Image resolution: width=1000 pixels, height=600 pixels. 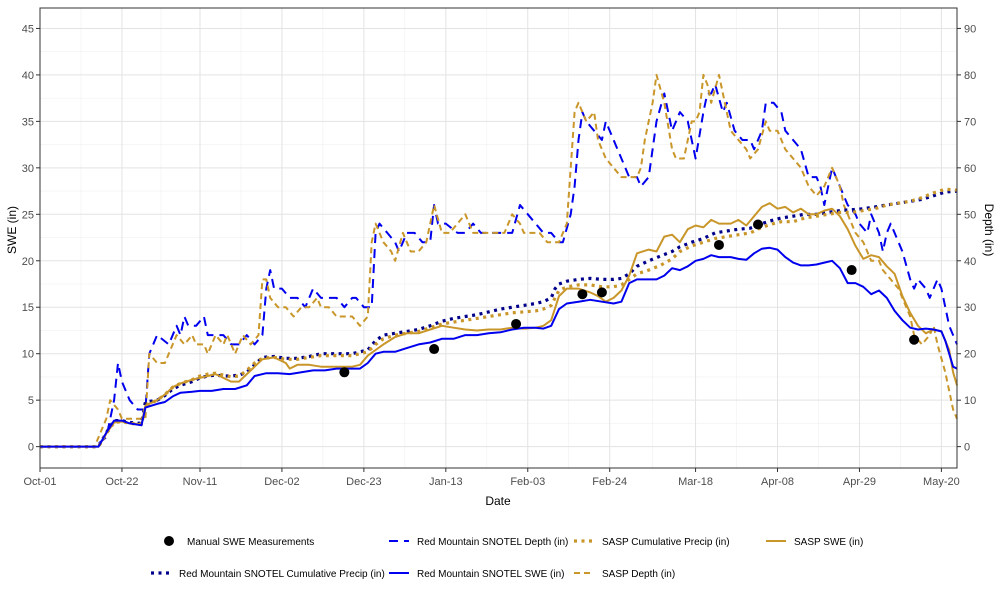 I want to click on y-tick-label: 30, so click(x=28, y=169).